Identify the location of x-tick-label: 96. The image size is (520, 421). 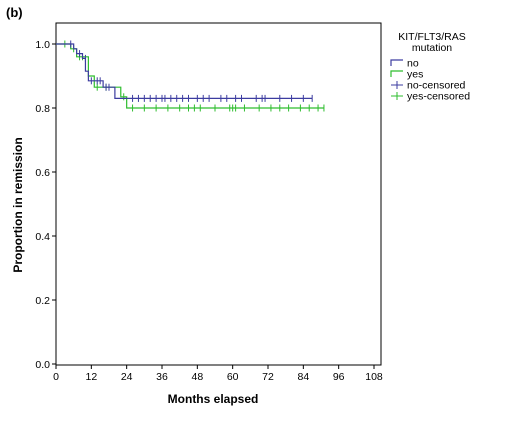
(339, 377).